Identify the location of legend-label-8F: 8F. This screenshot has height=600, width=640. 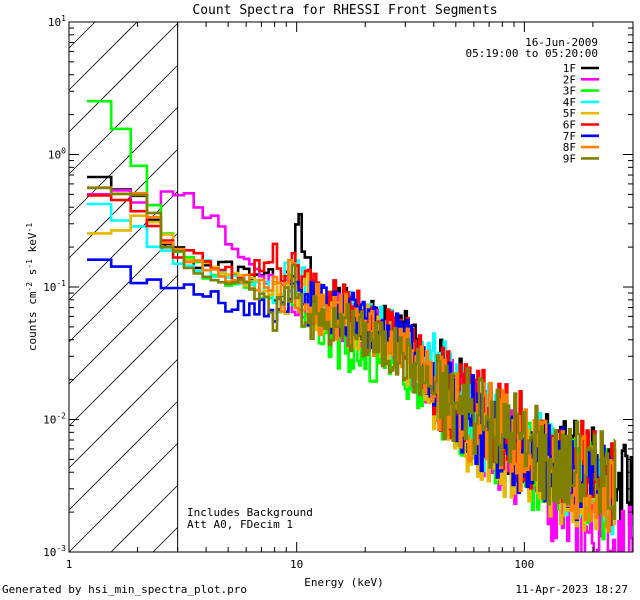
(569, 147).